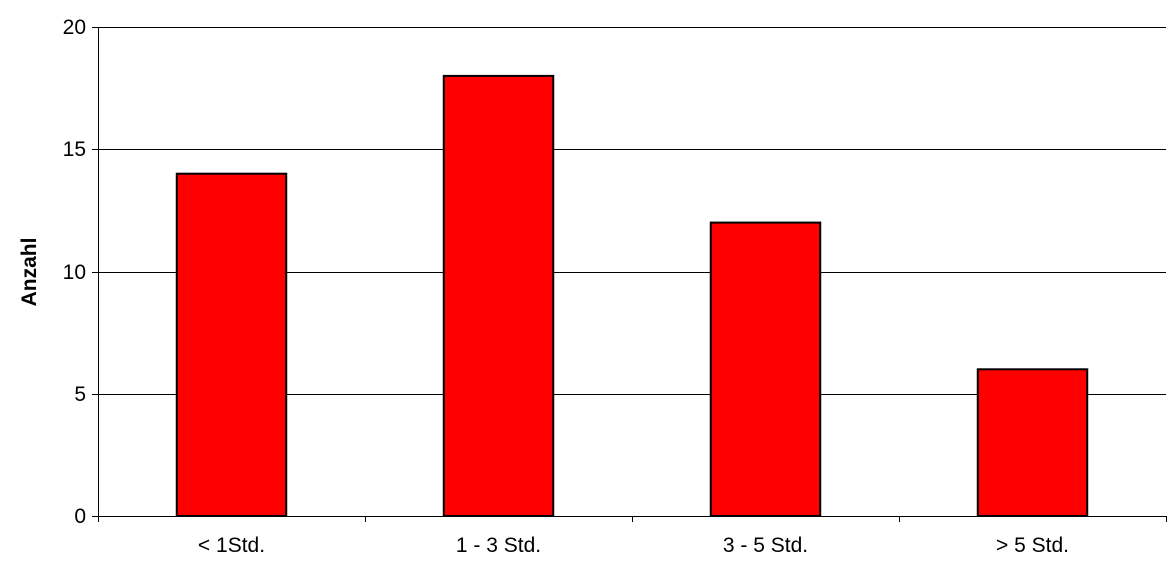 The height and width of the screenshot is (564, 1171). I want to click on y-tick-labels: 0 5 10 15 20, so click(74, 272).